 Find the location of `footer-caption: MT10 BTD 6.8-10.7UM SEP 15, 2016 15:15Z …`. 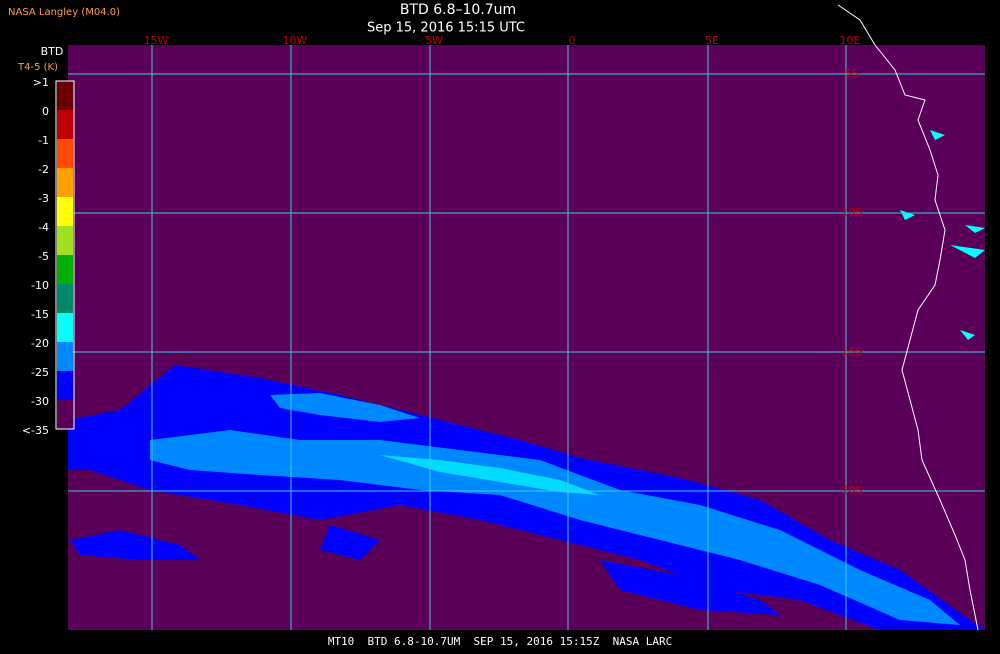

footer-caption: MT10 BTD 6.8-10.7UM SEP 15, 2016 15:15Z … is located at coordinates (500, 641).